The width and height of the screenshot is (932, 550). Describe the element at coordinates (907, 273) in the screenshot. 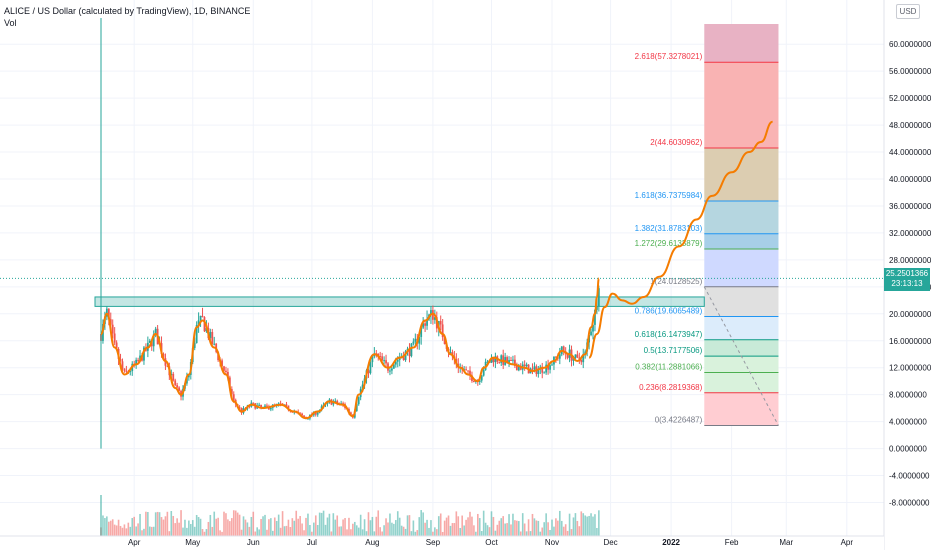

I see `current-price-value: 25.2501366` at that location.